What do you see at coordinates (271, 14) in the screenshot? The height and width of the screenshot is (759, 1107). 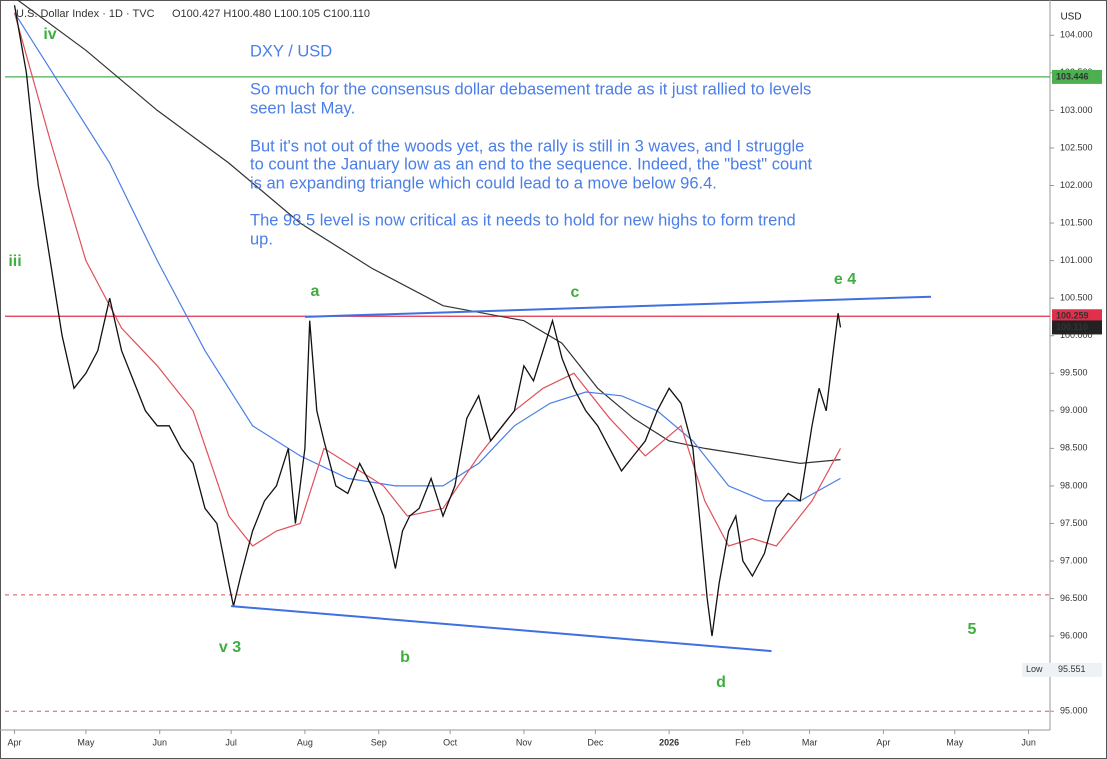 I see `ohlc: O100.427 H100.480 L100.105 C100.110` at bounding box center [271, 14].